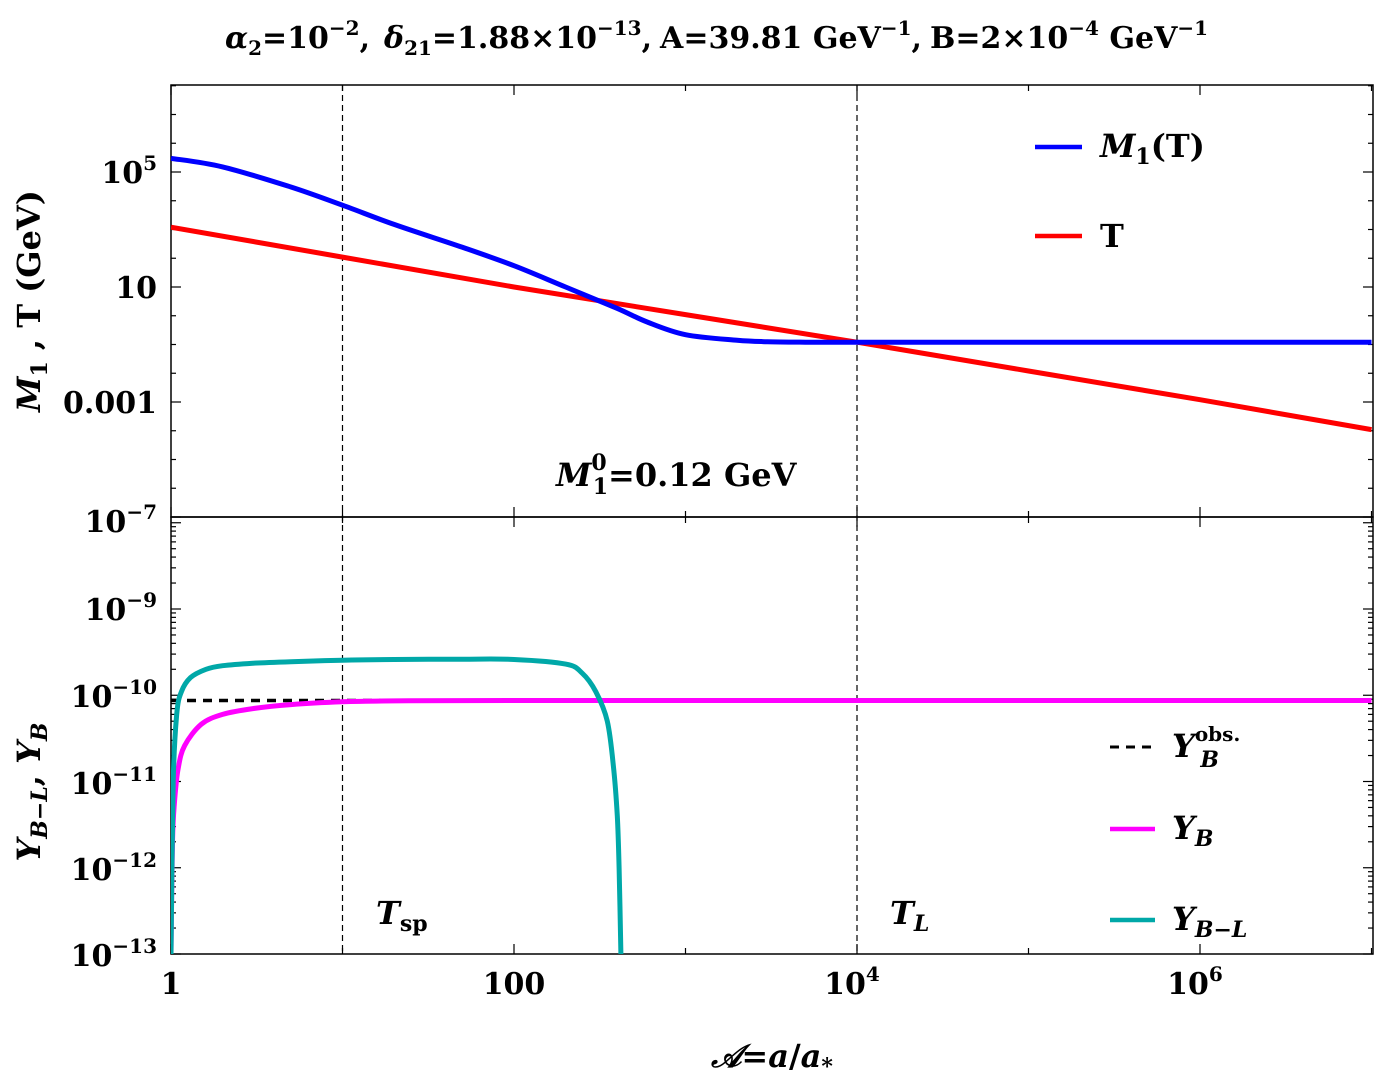 The image size is (1389, 1084). I want to click on xtick-label: 100, so click(514, 984).